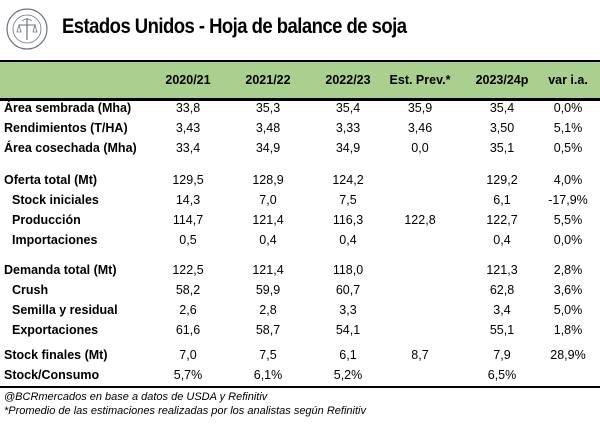 The height and width of the screenshot is (424, 600). Describe the element at coordinates (188, 128) in the screenshot. I see `table-cell: 3,43` at that location.